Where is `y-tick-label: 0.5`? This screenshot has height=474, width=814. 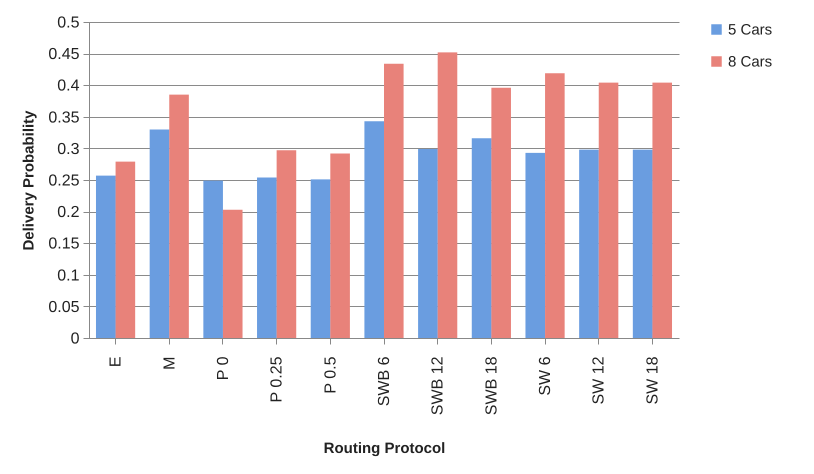 y-tick-label: 0.5 is located at coordinates (68, 23).